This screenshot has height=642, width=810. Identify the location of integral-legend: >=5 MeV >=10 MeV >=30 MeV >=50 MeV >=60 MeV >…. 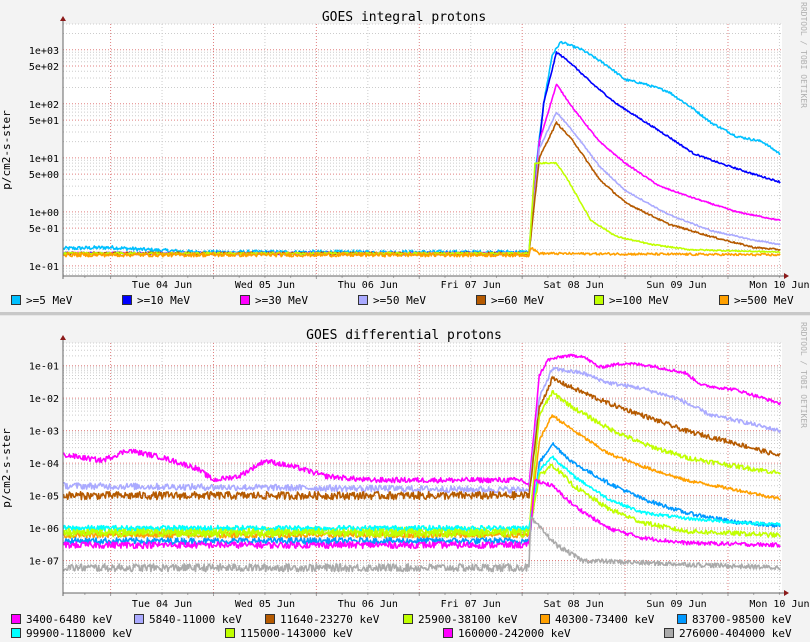
(405, 301).